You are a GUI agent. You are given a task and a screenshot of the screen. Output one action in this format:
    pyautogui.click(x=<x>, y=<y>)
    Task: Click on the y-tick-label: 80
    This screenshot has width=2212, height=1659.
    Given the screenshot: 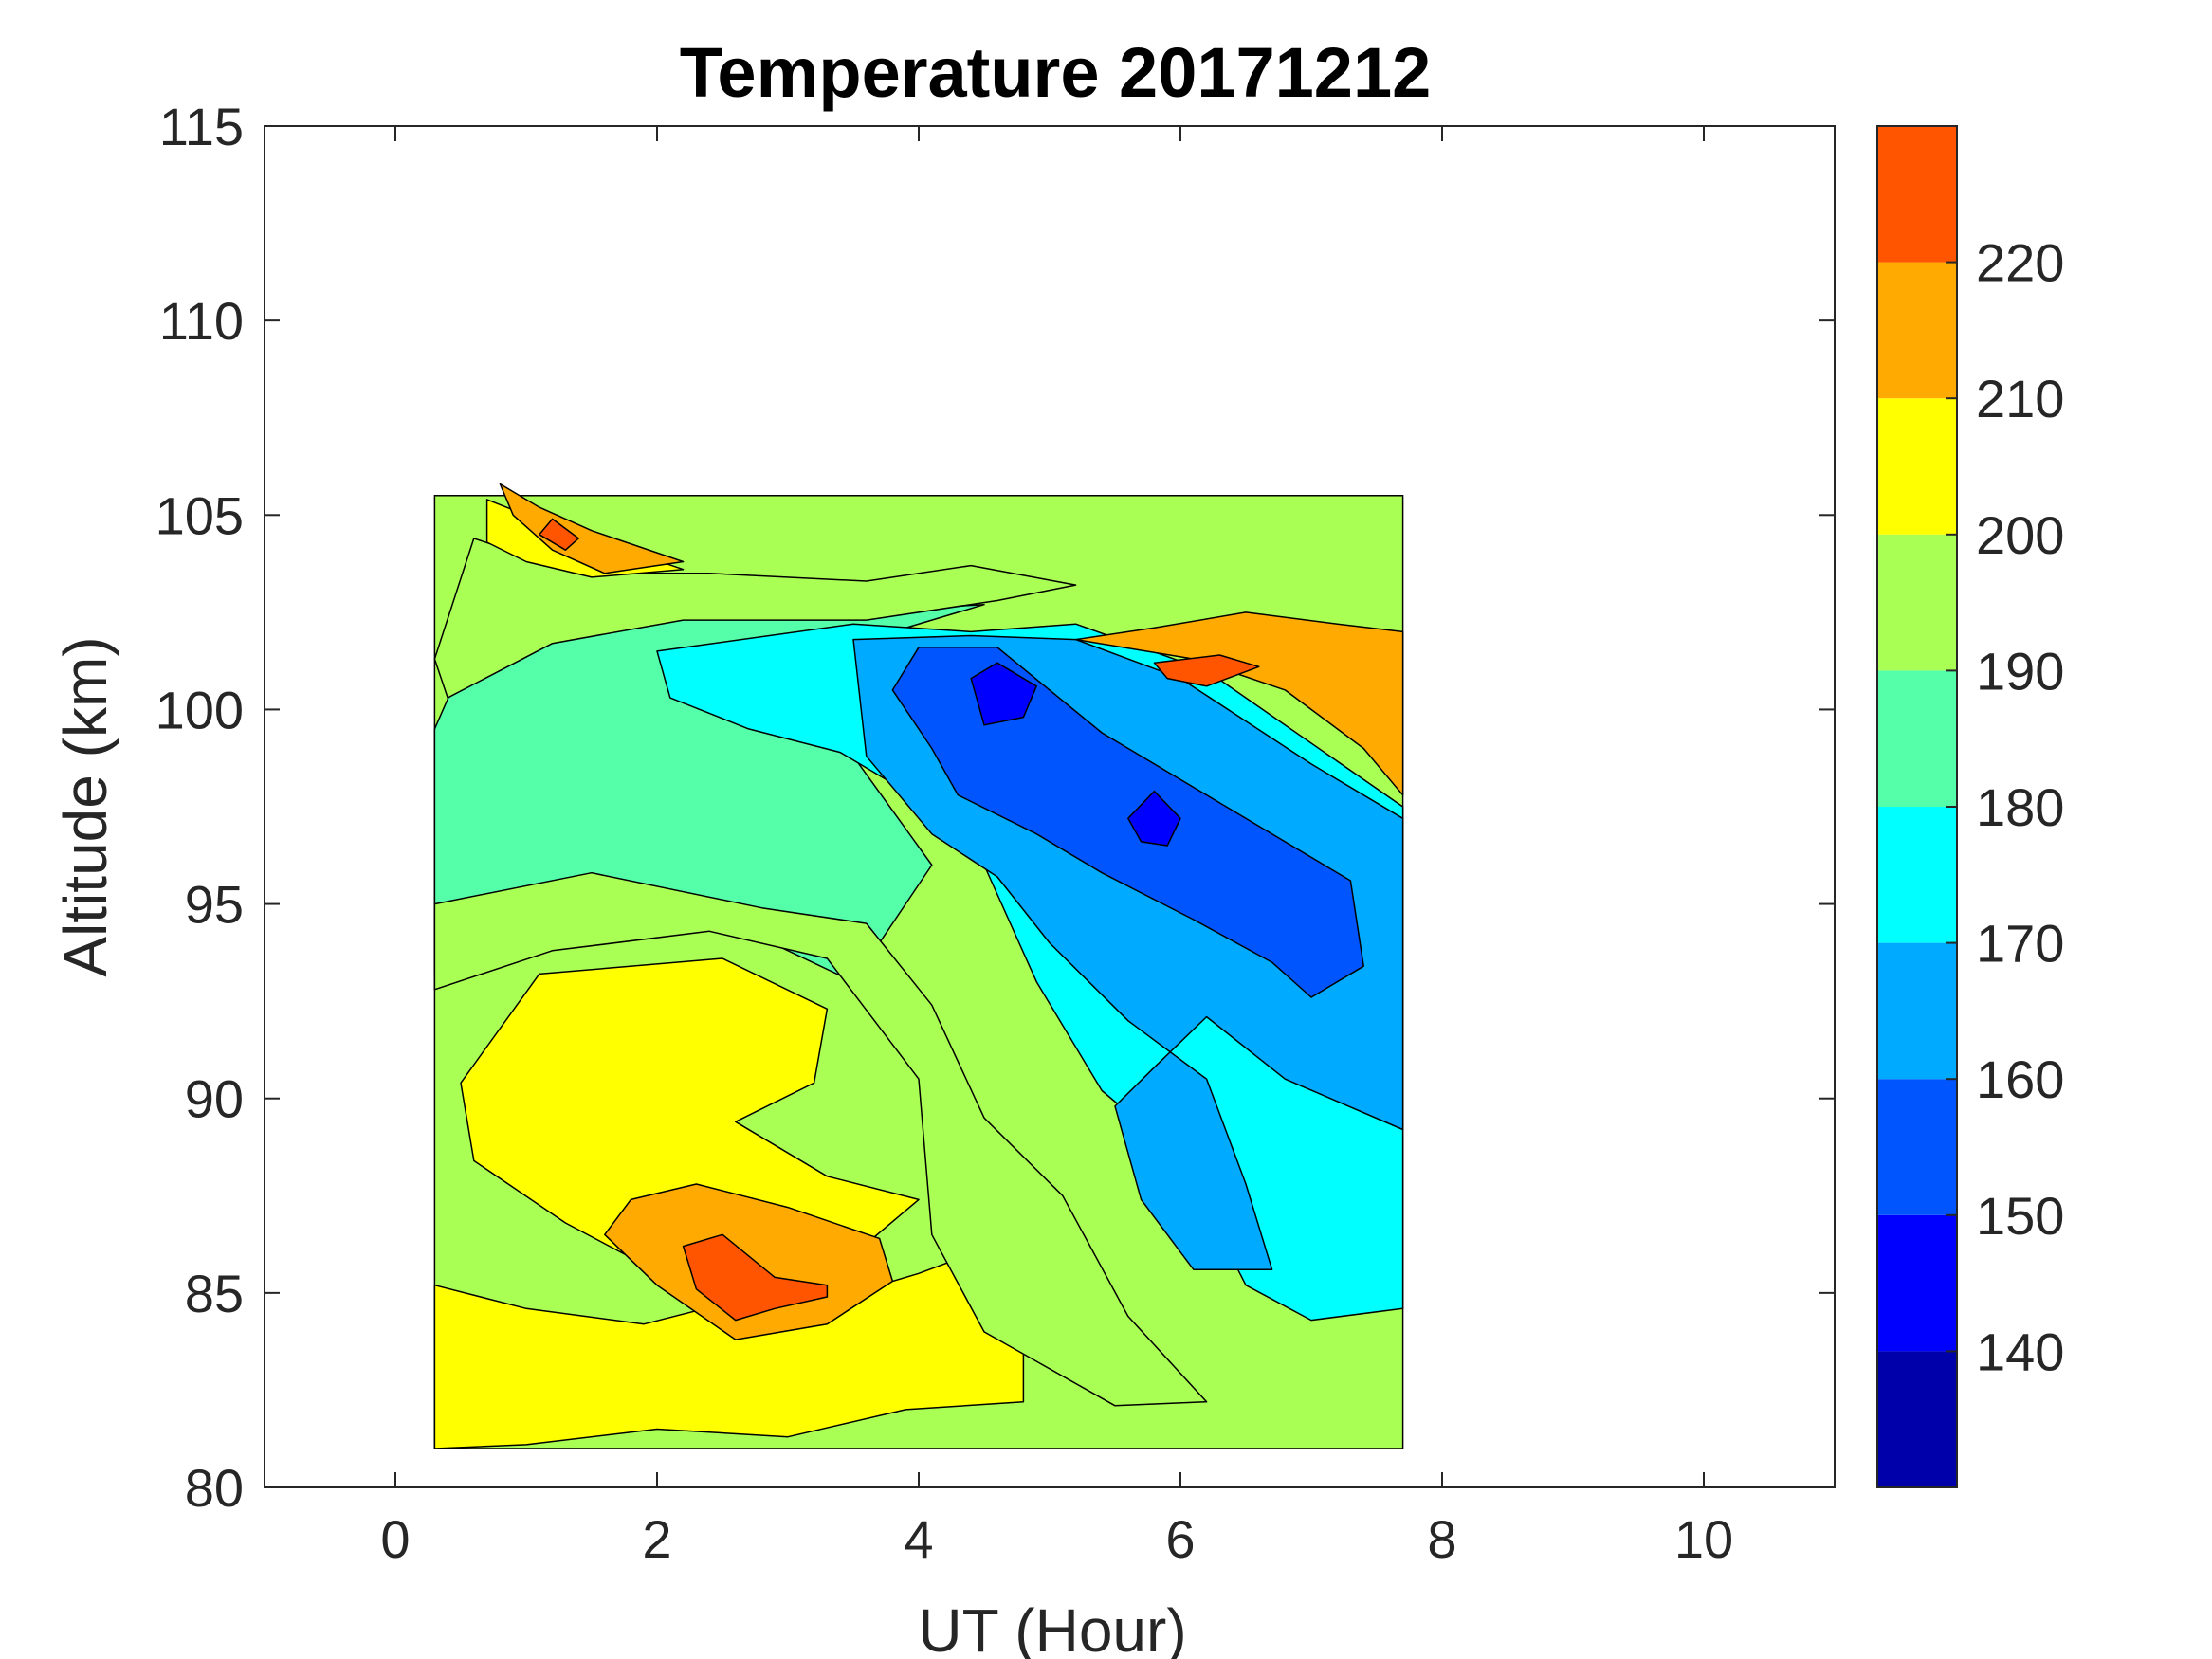 What is the action you would take?
    pyautogui.click(x=214, y=1488)
    